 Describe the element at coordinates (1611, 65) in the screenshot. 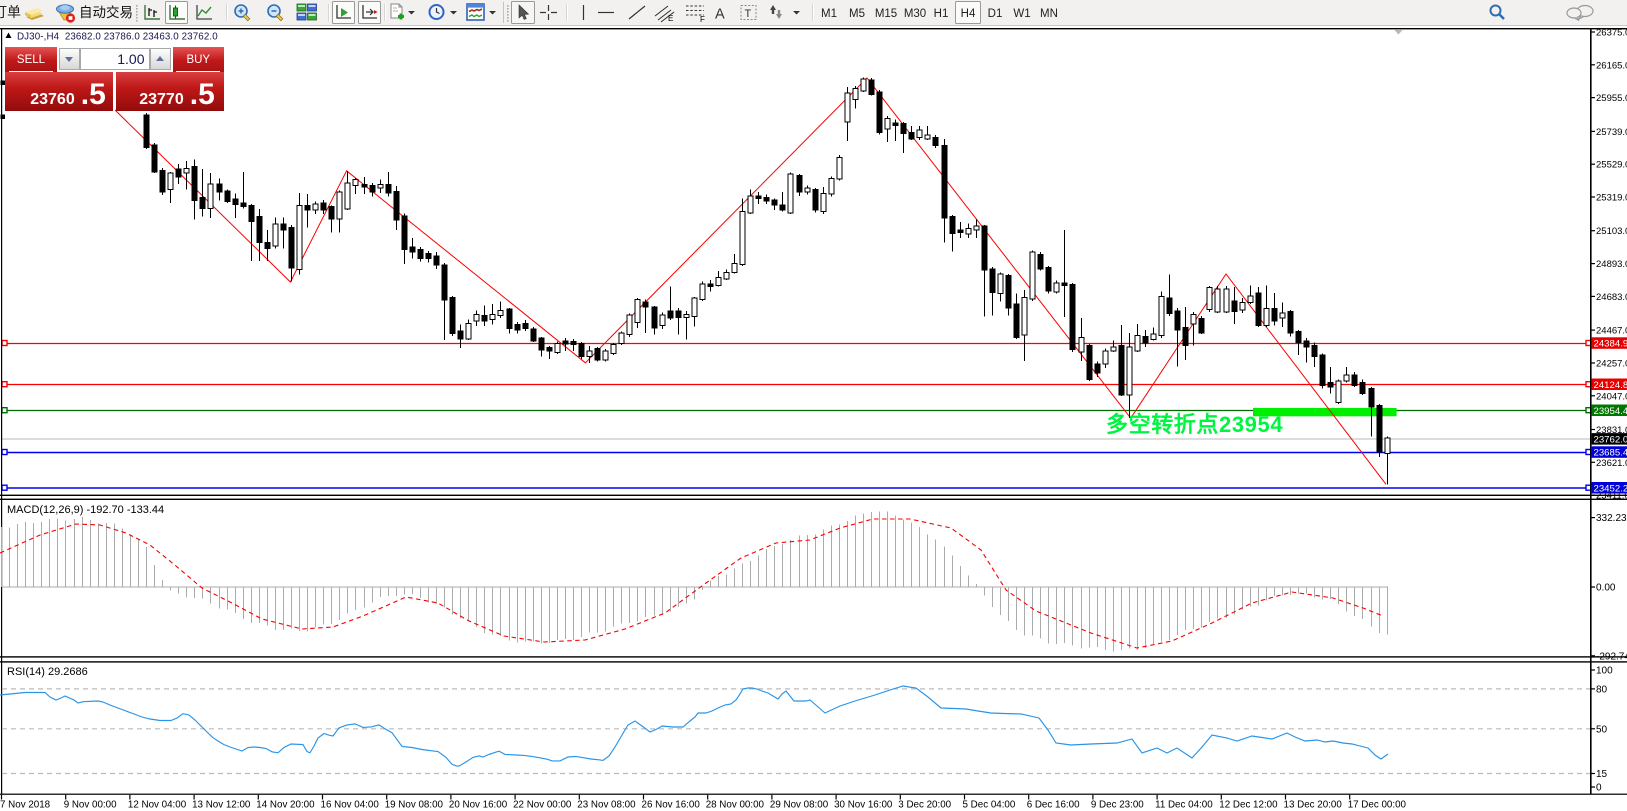

I see `svg-text: 26165.0` at that location.